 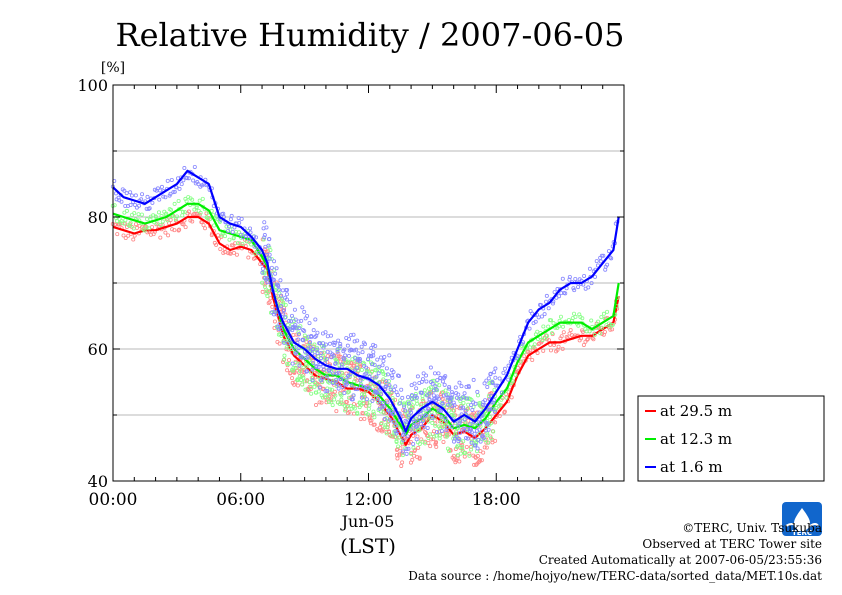 I want to click on x-axis-date-label: Jun-05, so click(x=367, y=521).